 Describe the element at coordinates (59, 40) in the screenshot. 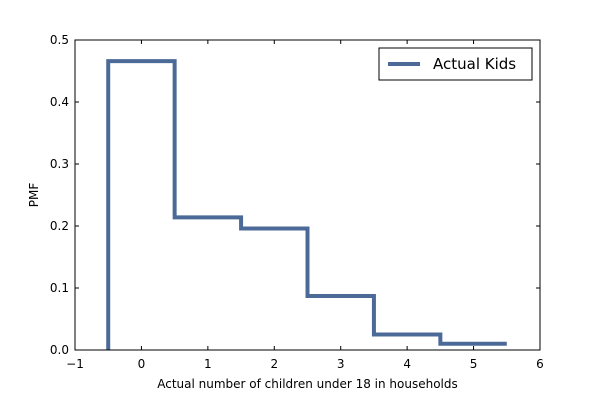

I see `y-tick-label: 0.5` at that location.